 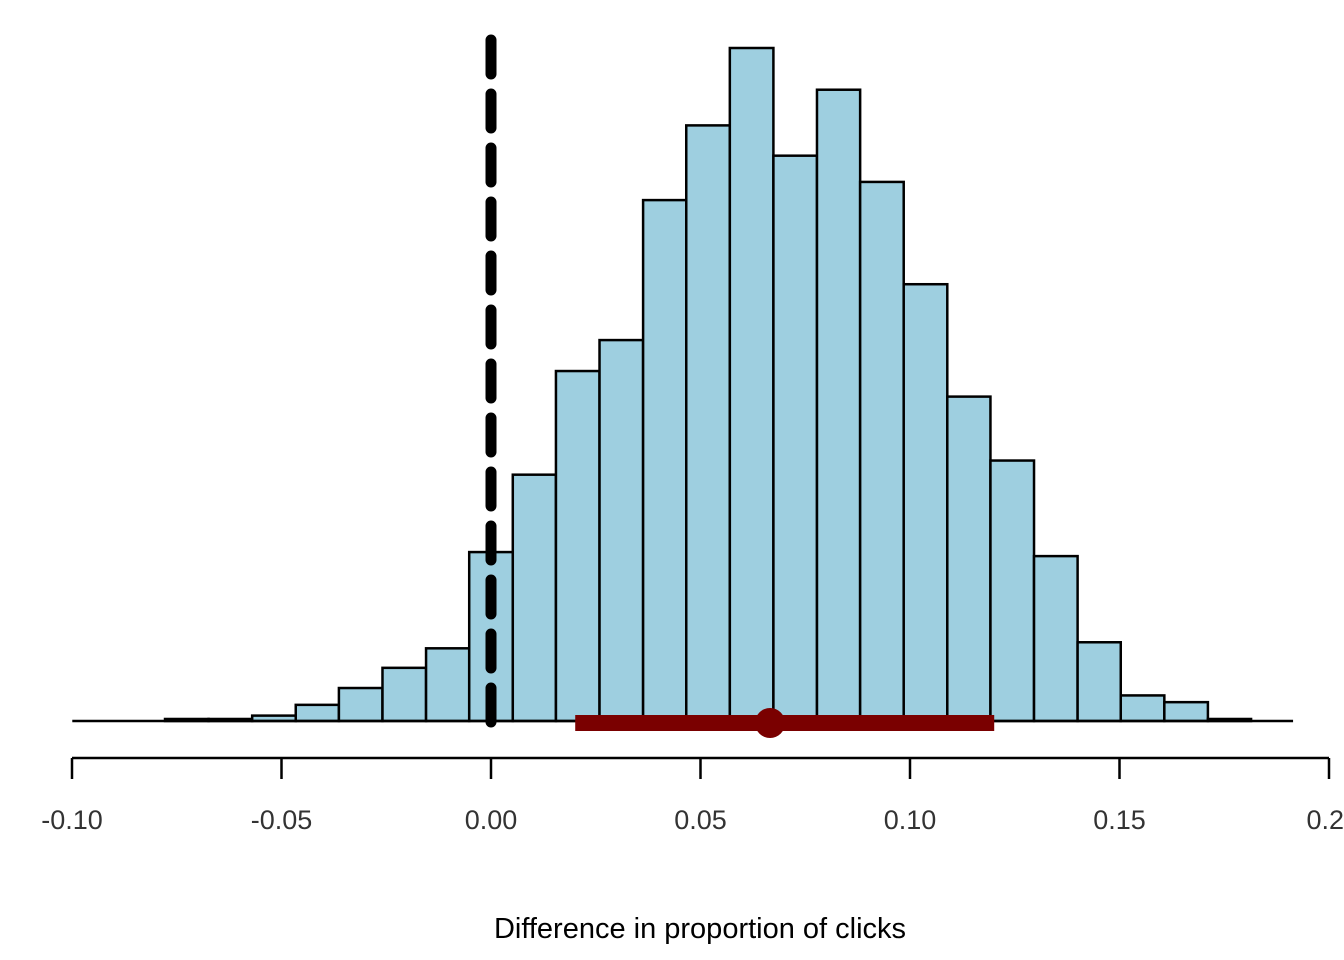 I want to click on x-tick-label: 0.10, so click(x=910, y=820).